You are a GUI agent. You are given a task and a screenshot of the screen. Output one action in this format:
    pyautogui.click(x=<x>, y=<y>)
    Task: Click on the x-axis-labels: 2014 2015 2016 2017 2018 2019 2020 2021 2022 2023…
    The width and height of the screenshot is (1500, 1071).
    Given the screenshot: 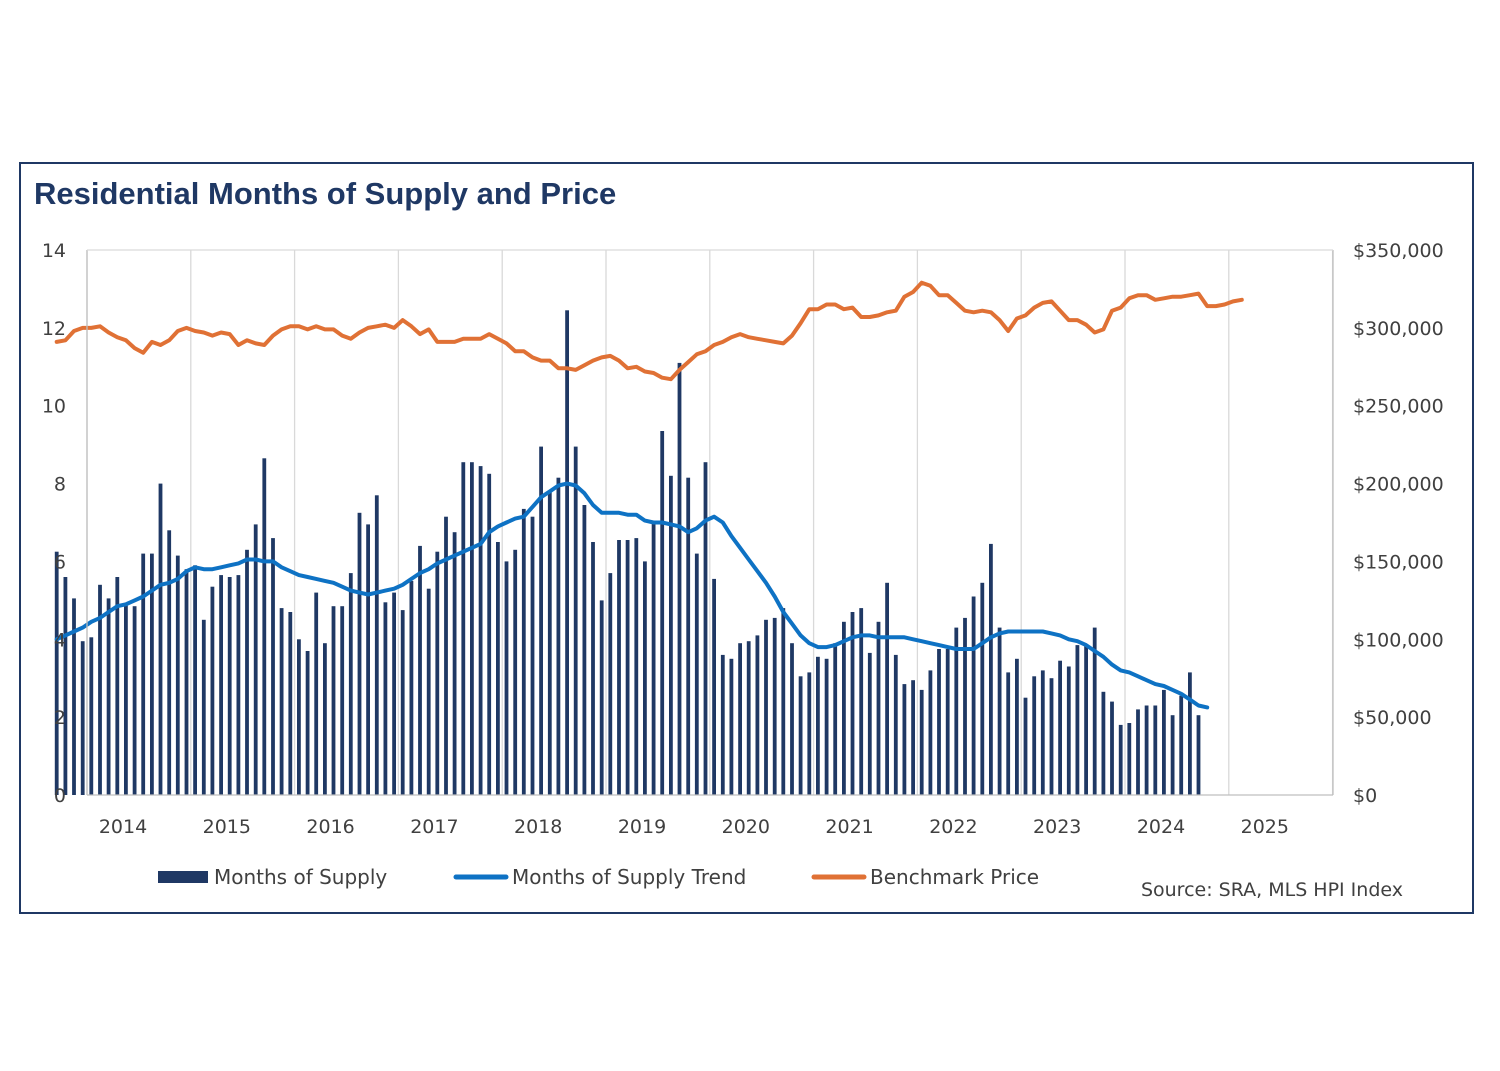 What is the action you would take?
    pyautogui.click(x=694, y=827)
    